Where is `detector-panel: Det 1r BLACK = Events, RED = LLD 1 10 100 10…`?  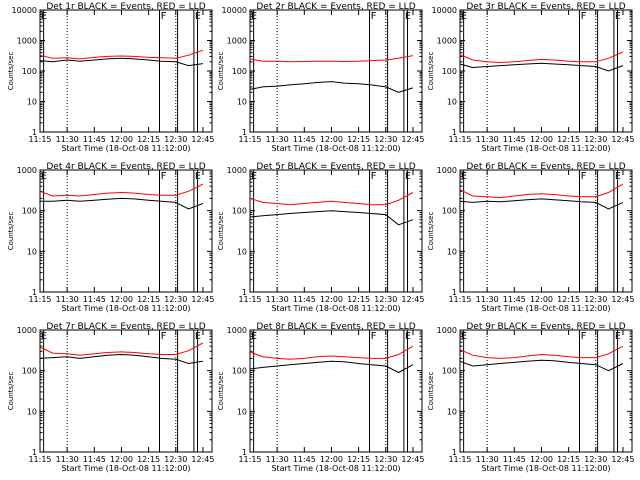
detector-panel: Det 1r BLACK = Events, RED = LLD 1 10 100 10… is located at coordinates (110, 77).